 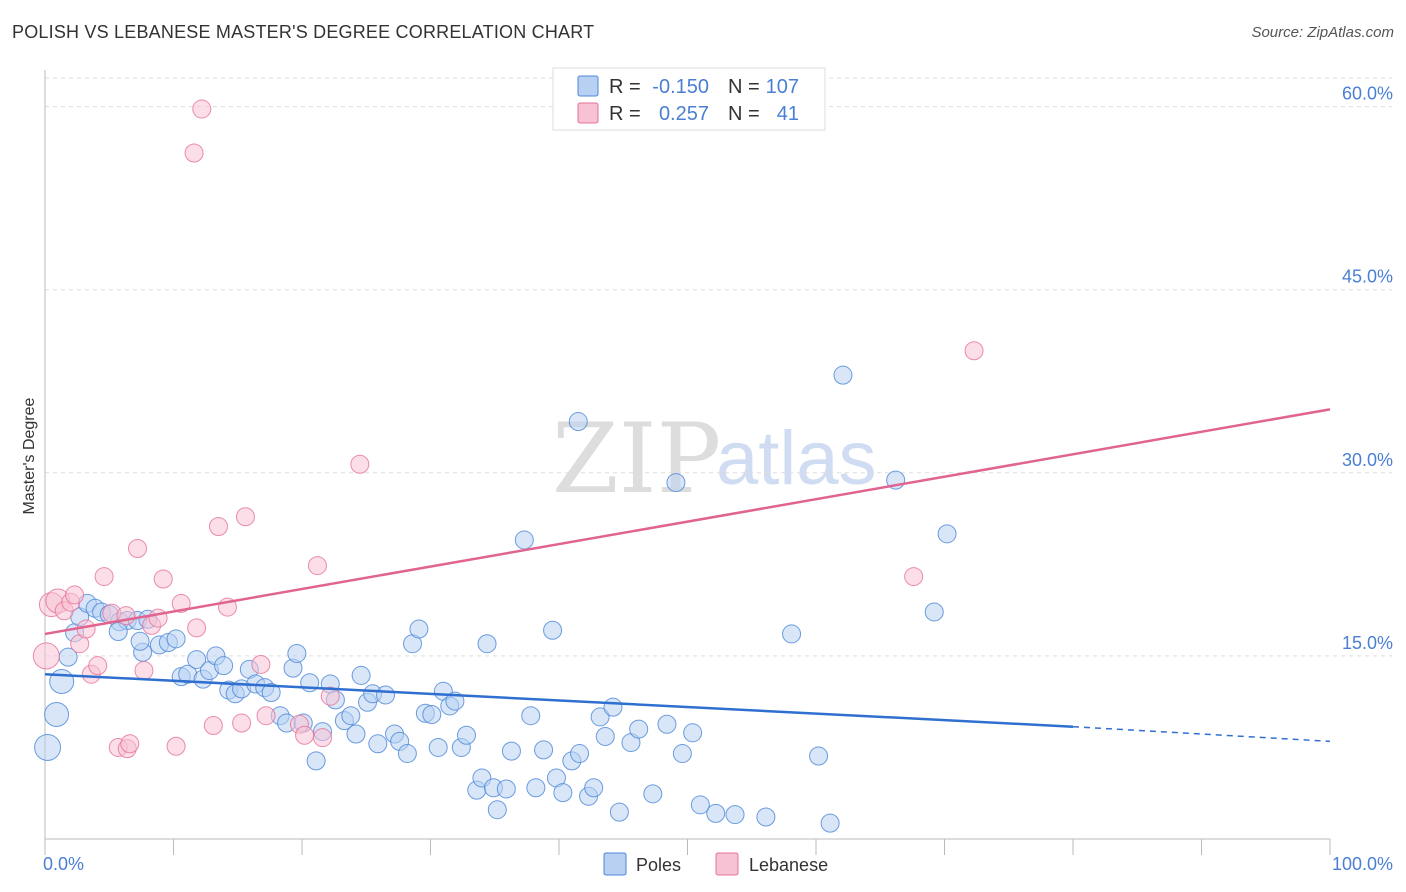 I want to click on x-tick-label-min: 0.0%, so click(x=63, y=864).